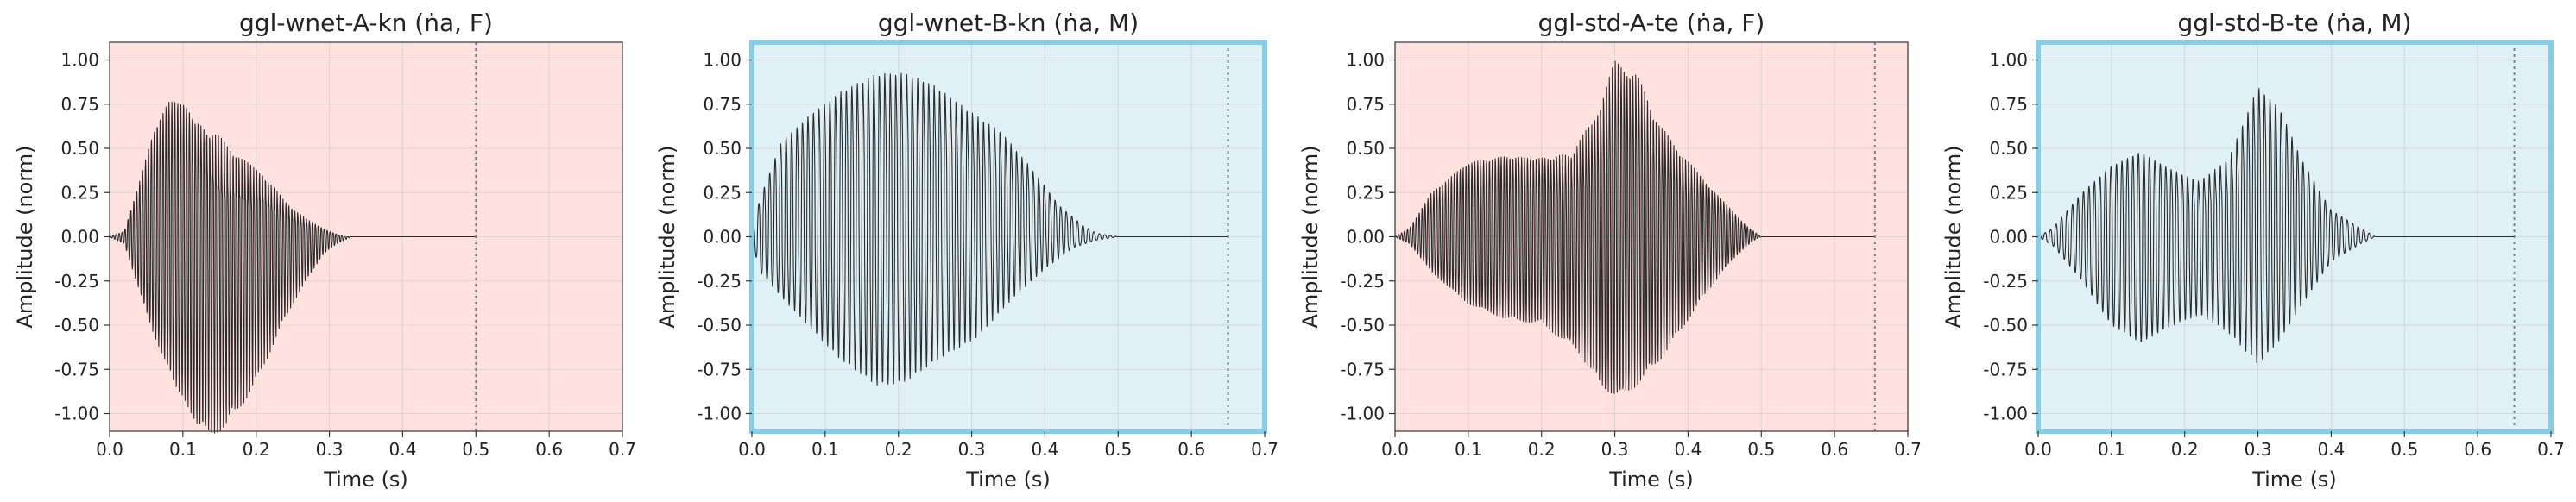  What do you see at coordinates (1008, 23) in the screenshot?
I see `chart-title: ggl-wnet-B-kn (ṅa, M)` at bounding box center [1008, 23].